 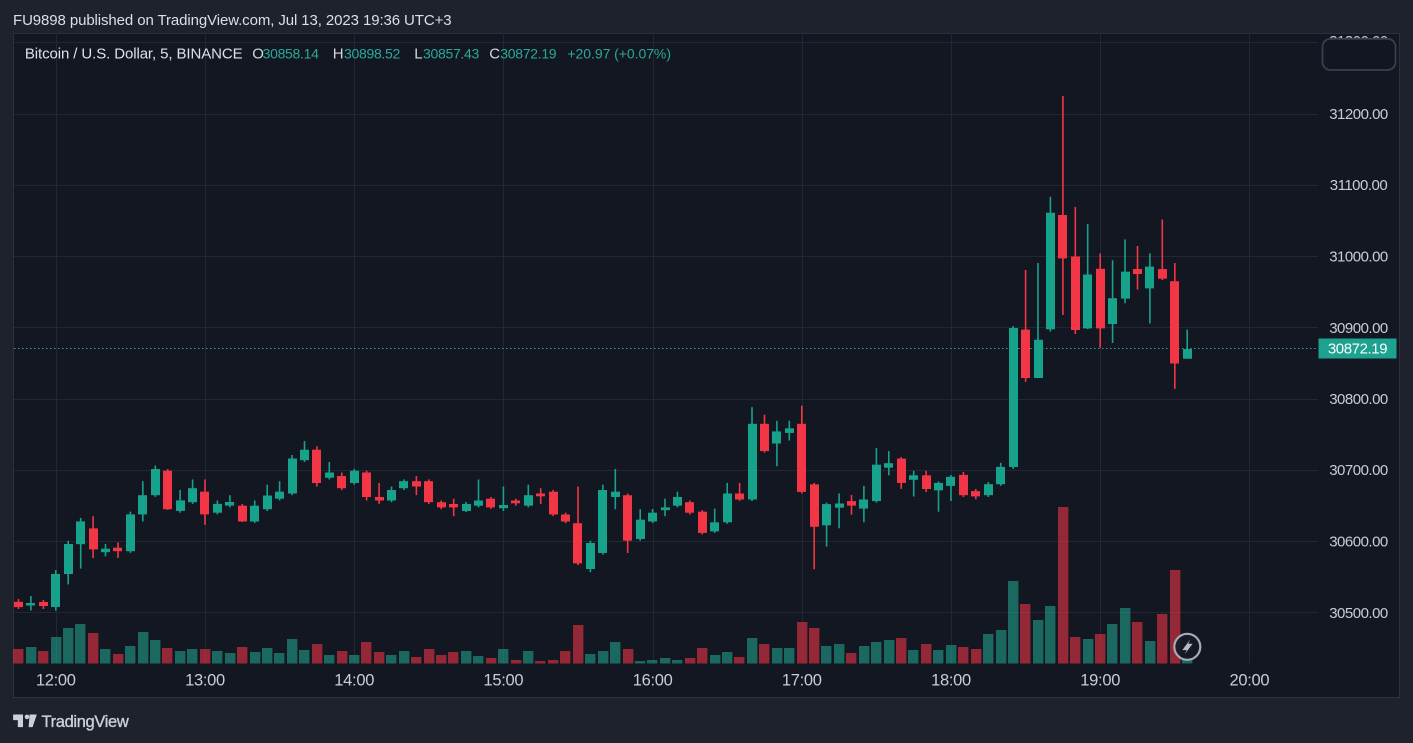 I want to click on svg-text: 12:00, so click(x=56, y=681).